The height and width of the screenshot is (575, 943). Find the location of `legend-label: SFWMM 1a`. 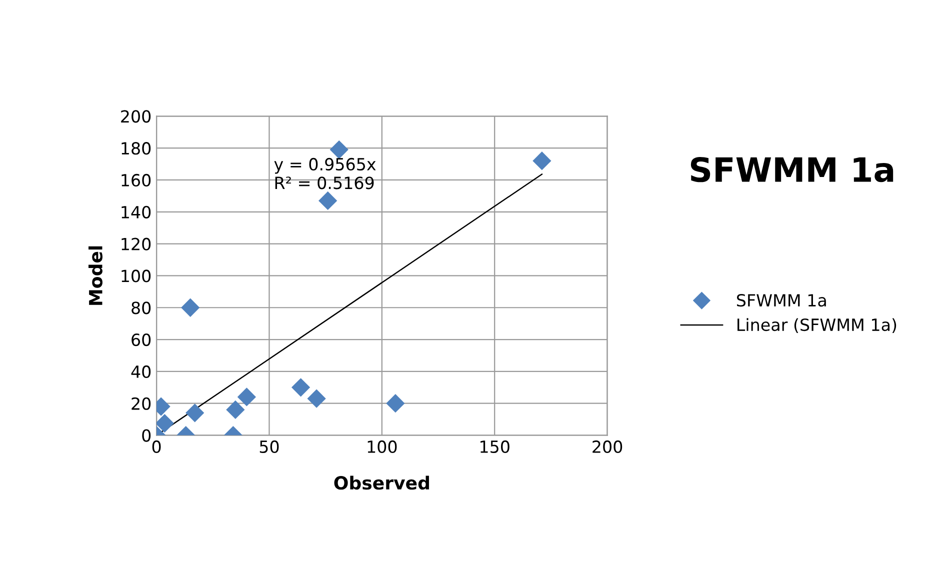

legend-label: SFWMM 1a is located at coordinates (781, 300).